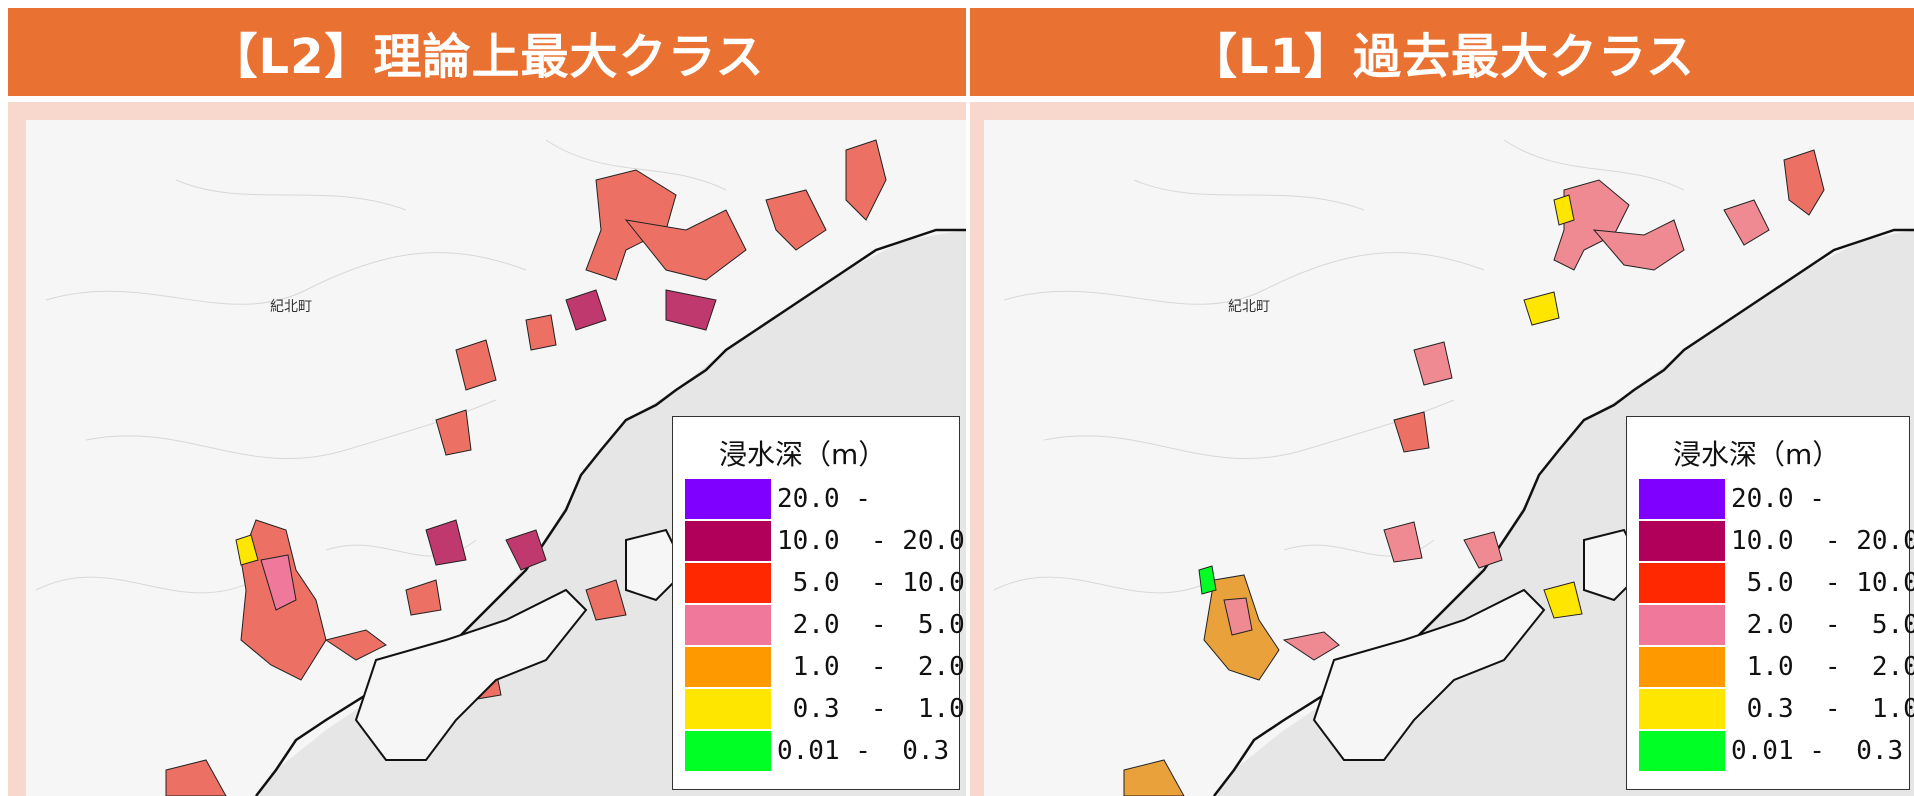  Describe the element at coordinates (1442, 52) in the screenshot. I see `panel-title-l1: 【L1】過去最大クラス` at that location.